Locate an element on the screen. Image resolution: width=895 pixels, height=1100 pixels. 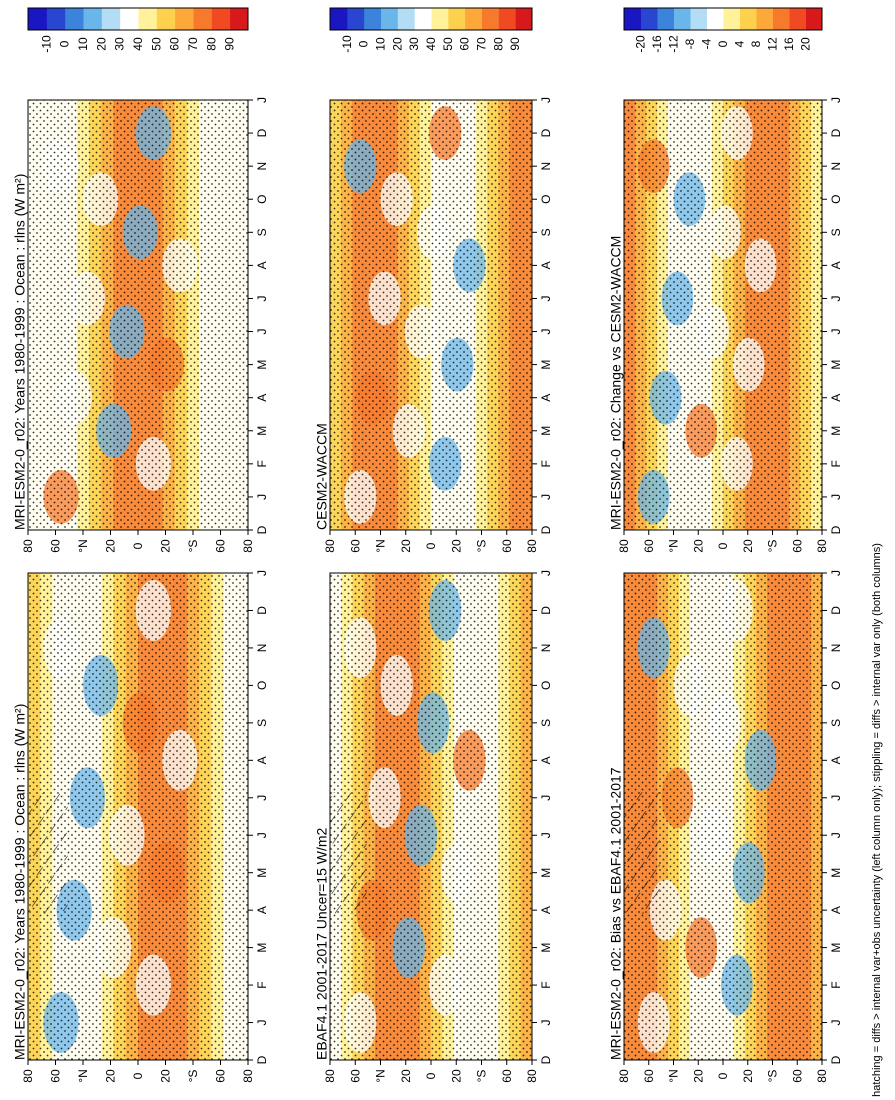
colorbar-label: -4 is located at coordinates (707, 43).